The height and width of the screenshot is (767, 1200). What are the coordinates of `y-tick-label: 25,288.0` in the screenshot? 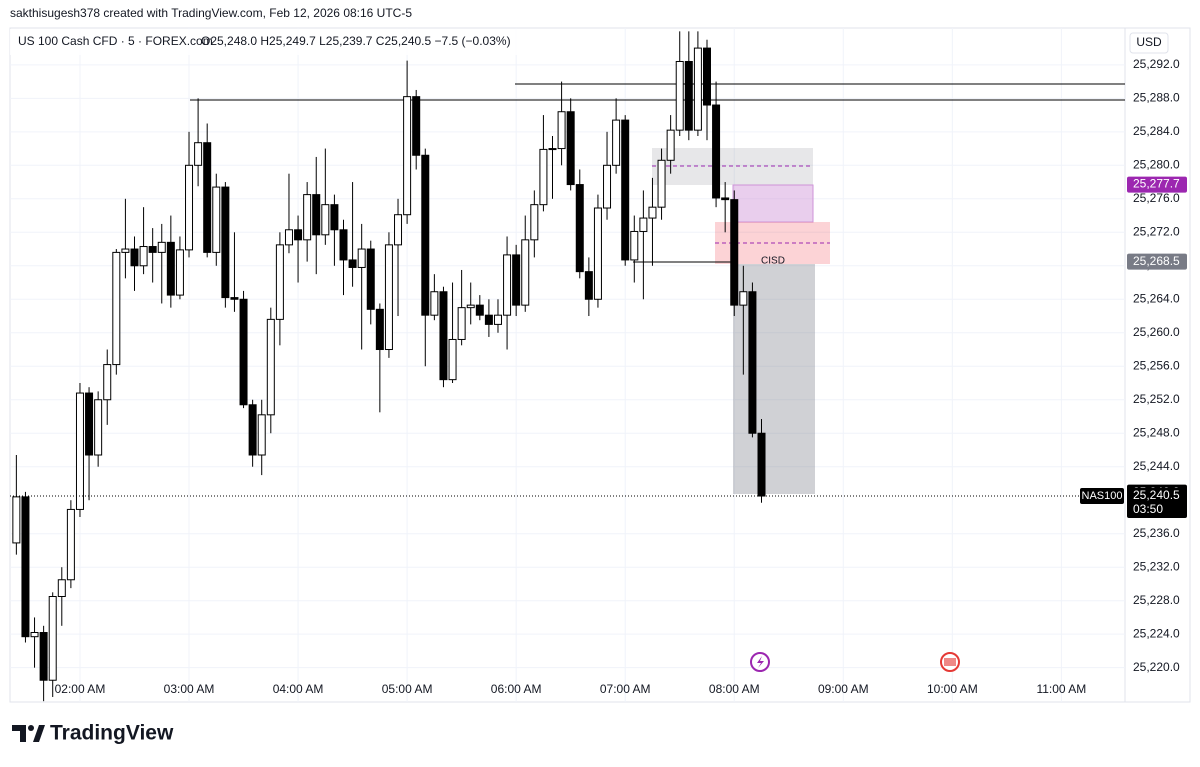 It's located at (1156, 98).